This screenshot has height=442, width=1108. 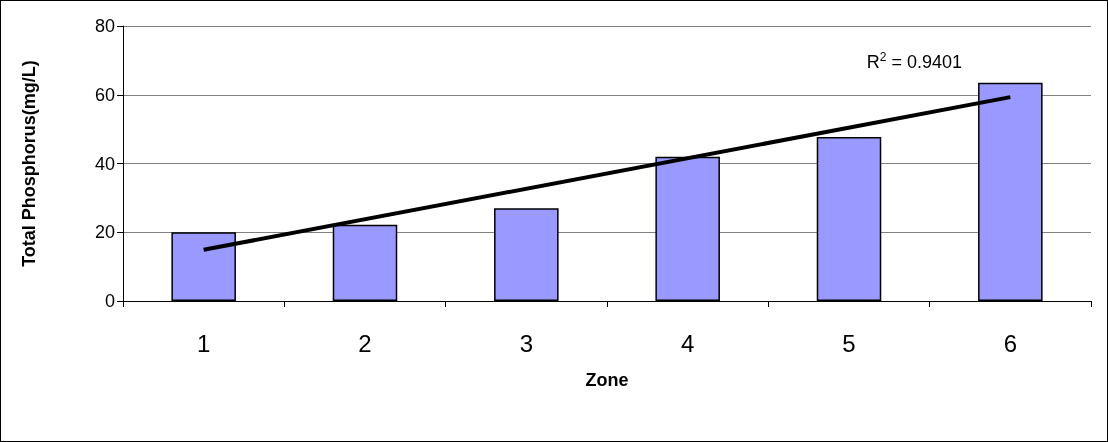 What do you see at coordinates (104, 163) in the screenshot?
I see `y-tick-label: 40` at bounding box center [104, 163].